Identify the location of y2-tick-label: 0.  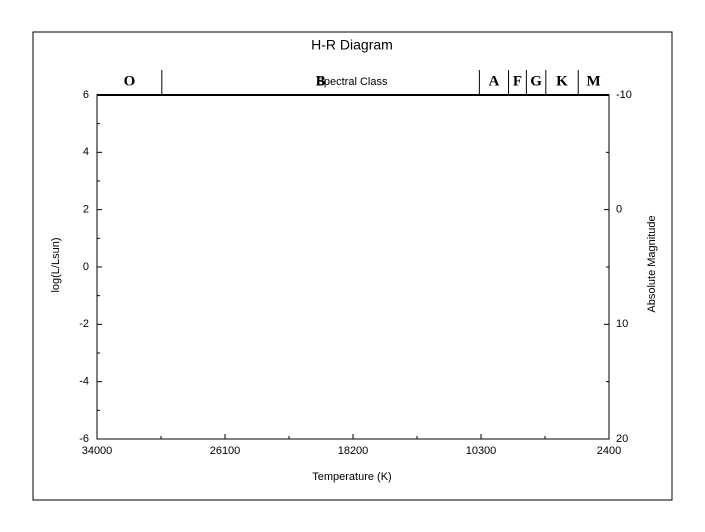
(619, 210).